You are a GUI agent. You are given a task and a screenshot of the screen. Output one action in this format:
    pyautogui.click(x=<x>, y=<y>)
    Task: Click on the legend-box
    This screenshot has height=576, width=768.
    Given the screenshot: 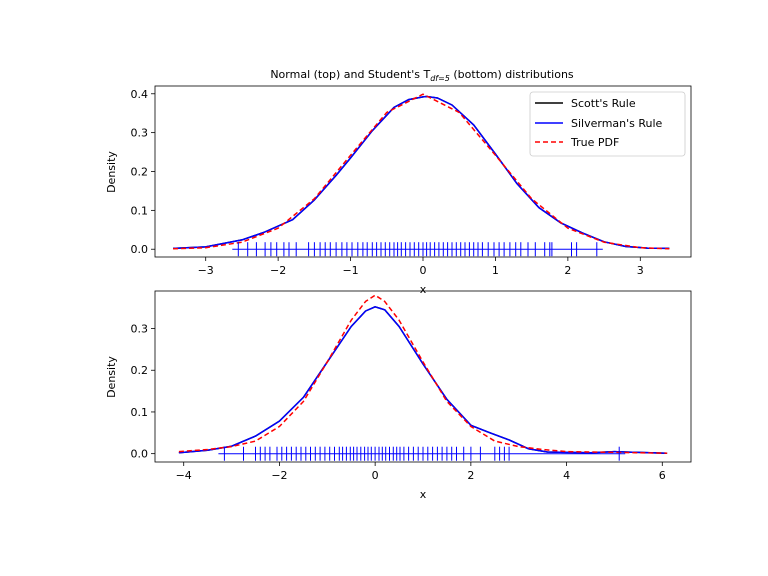 What is the action you would take?
    pyautogui.click(x=607, y=124)
    